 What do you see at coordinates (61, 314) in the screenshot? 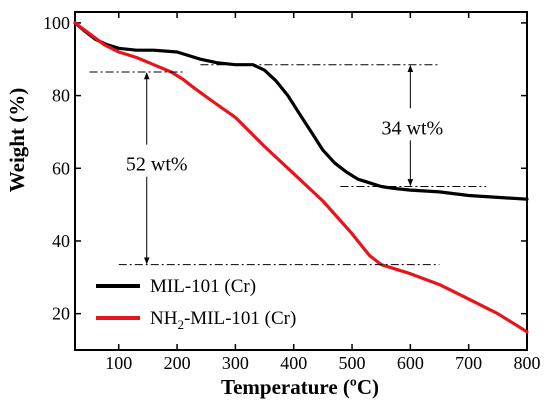
I see `y-tick-label: 20` at bounding box center [61, 314].